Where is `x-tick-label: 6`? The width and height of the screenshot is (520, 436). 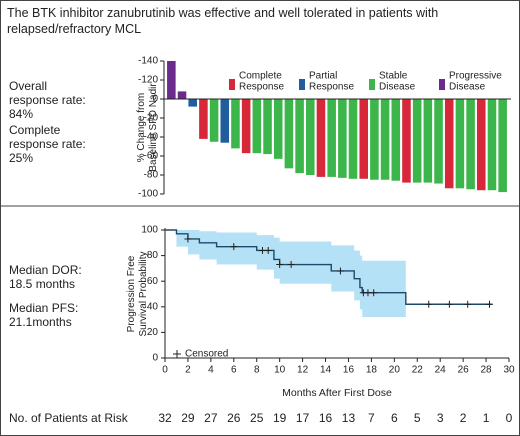 x-tick-label: 6 is located at coordinates (234, 370).